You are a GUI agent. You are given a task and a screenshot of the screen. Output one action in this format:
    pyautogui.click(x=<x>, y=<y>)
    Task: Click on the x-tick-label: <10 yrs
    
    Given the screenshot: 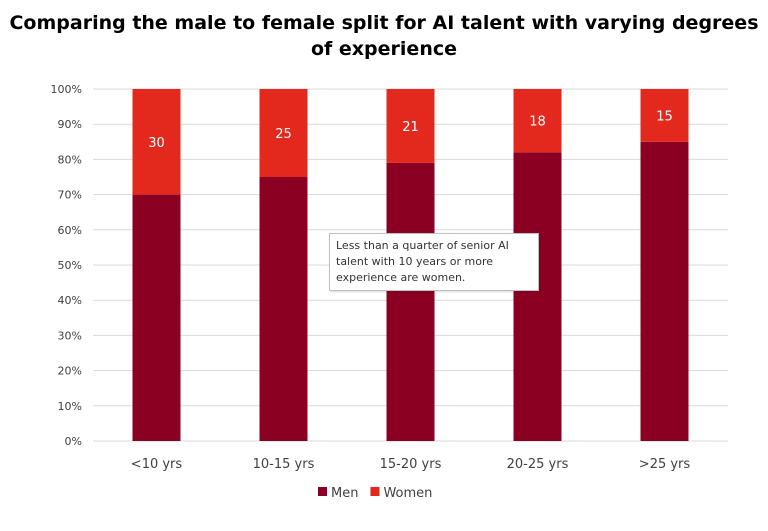 What is the action you would take?
    pyautogui.click(x=157, y=464)
    